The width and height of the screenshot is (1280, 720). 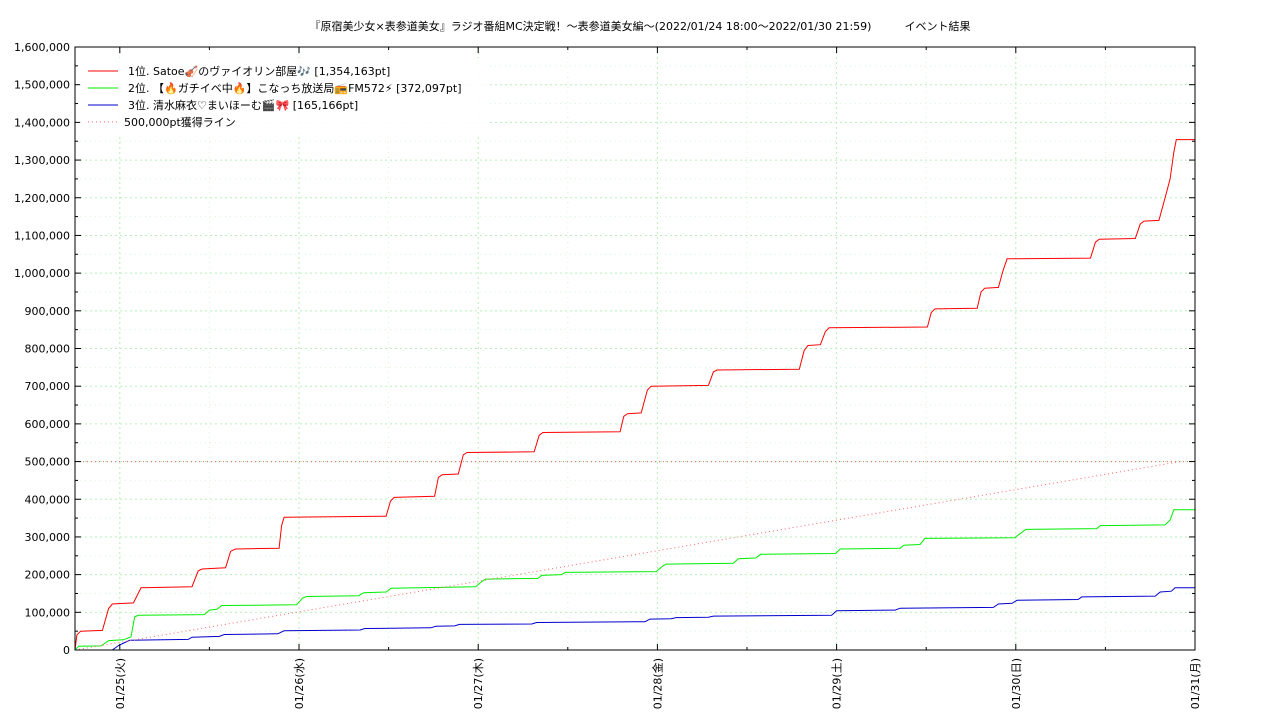 I want to click on x-tick-label: 01/26(水), so click(x=299, y=683).